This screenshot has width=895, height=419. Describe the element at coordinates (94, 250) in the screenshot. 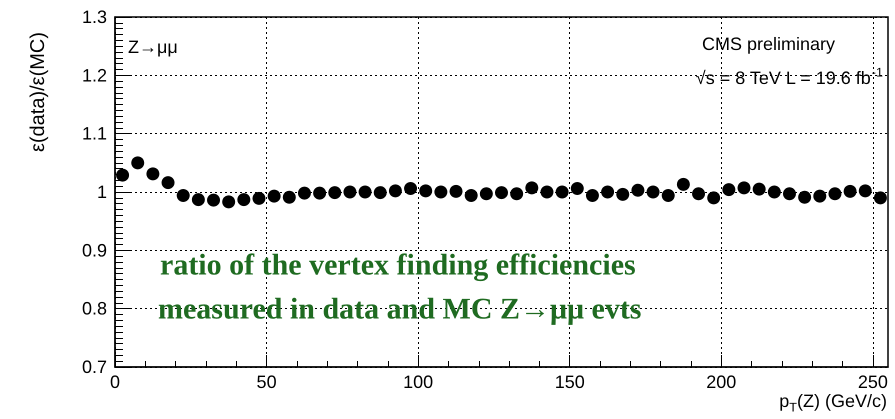

I see `y-tick-label: 0.9` at that location.